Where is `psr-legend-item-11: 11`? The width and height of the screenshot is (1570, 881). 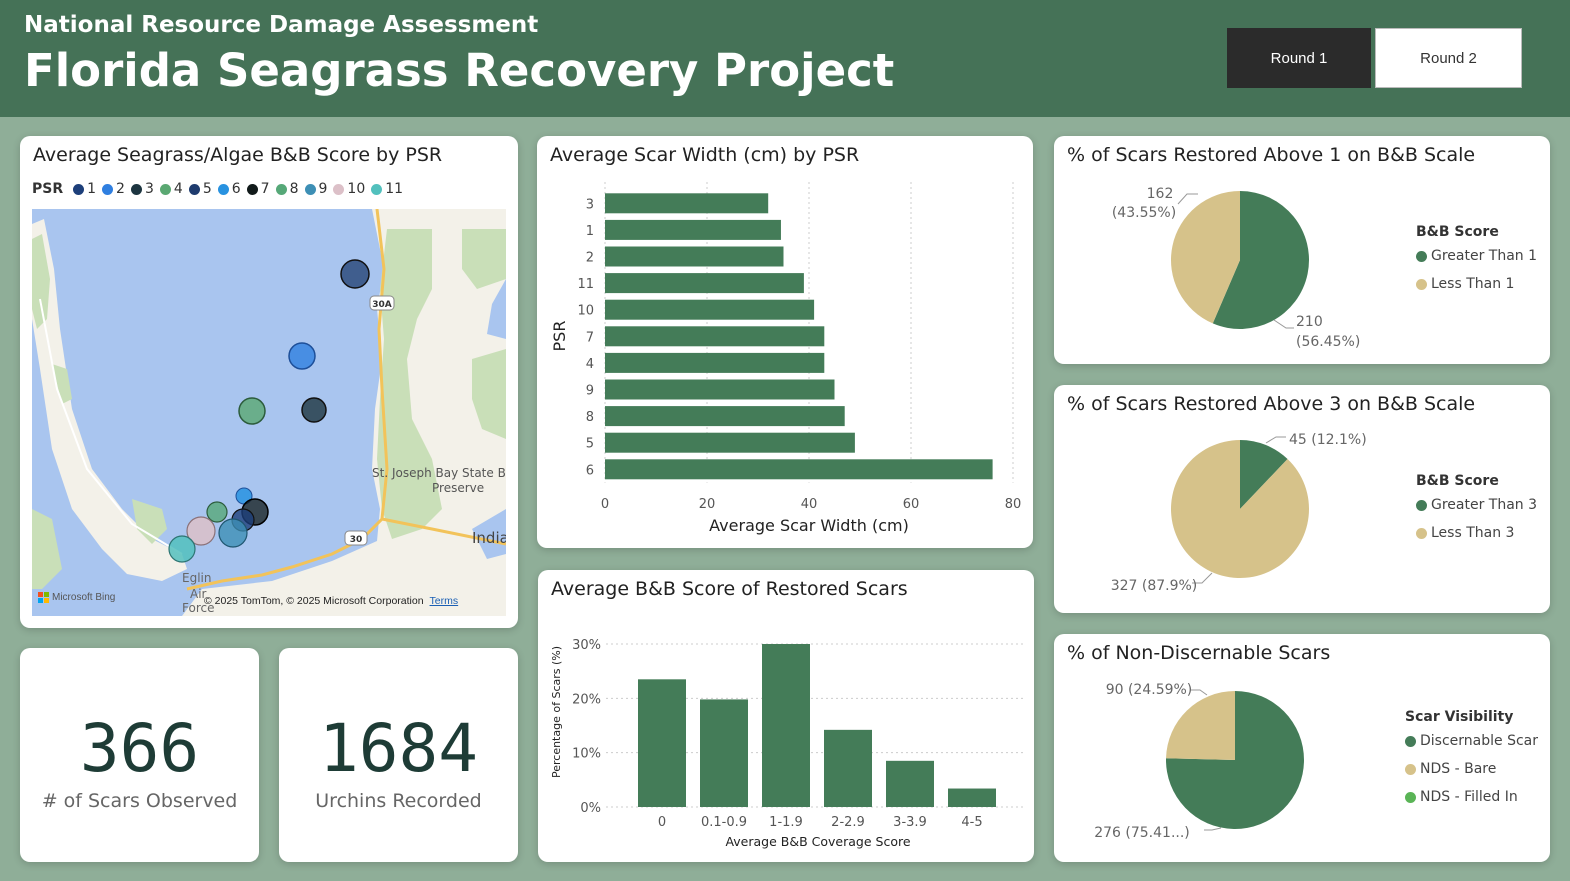 psr-legend-item-11: 11 is located at coordinates (387, 189).